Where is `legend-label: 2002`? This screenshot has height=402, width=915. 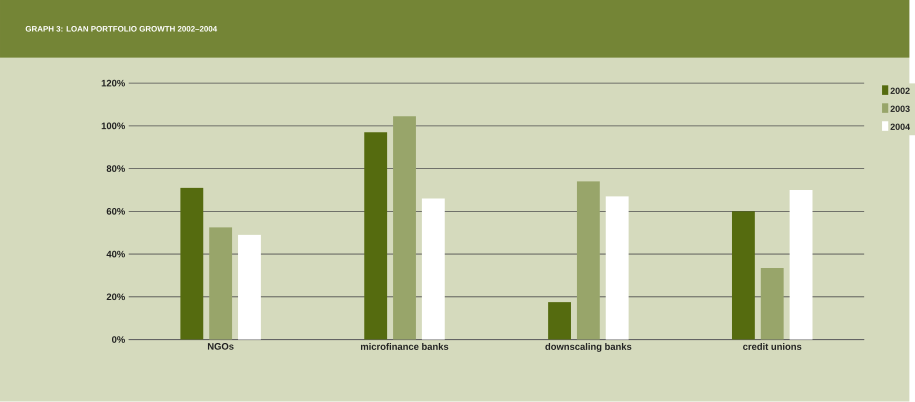 legend-label: 2002 is located at coordinates (900, 91).